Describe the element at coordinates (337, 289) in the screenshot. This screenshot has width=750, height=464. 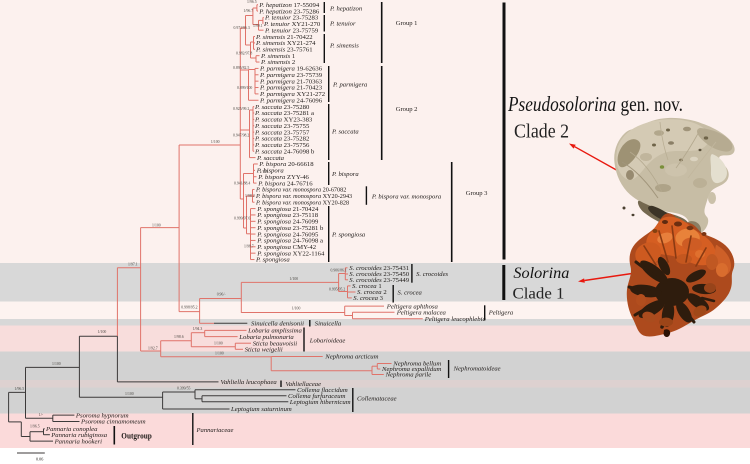
I see `svg-text: 0.995/95.2` at that location.